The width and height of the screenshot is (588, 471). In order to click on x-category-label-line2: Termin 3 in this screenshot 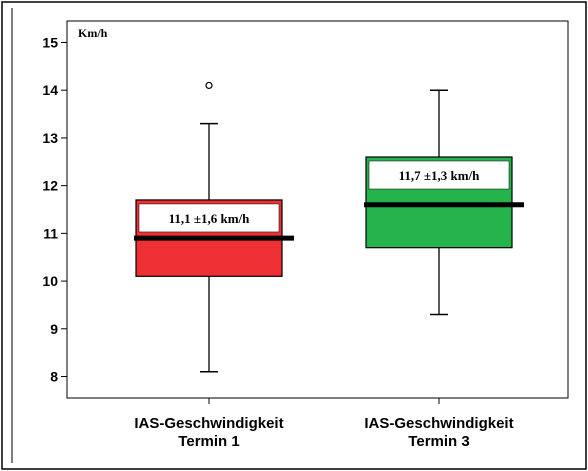, I will do `click(438, 441)`.